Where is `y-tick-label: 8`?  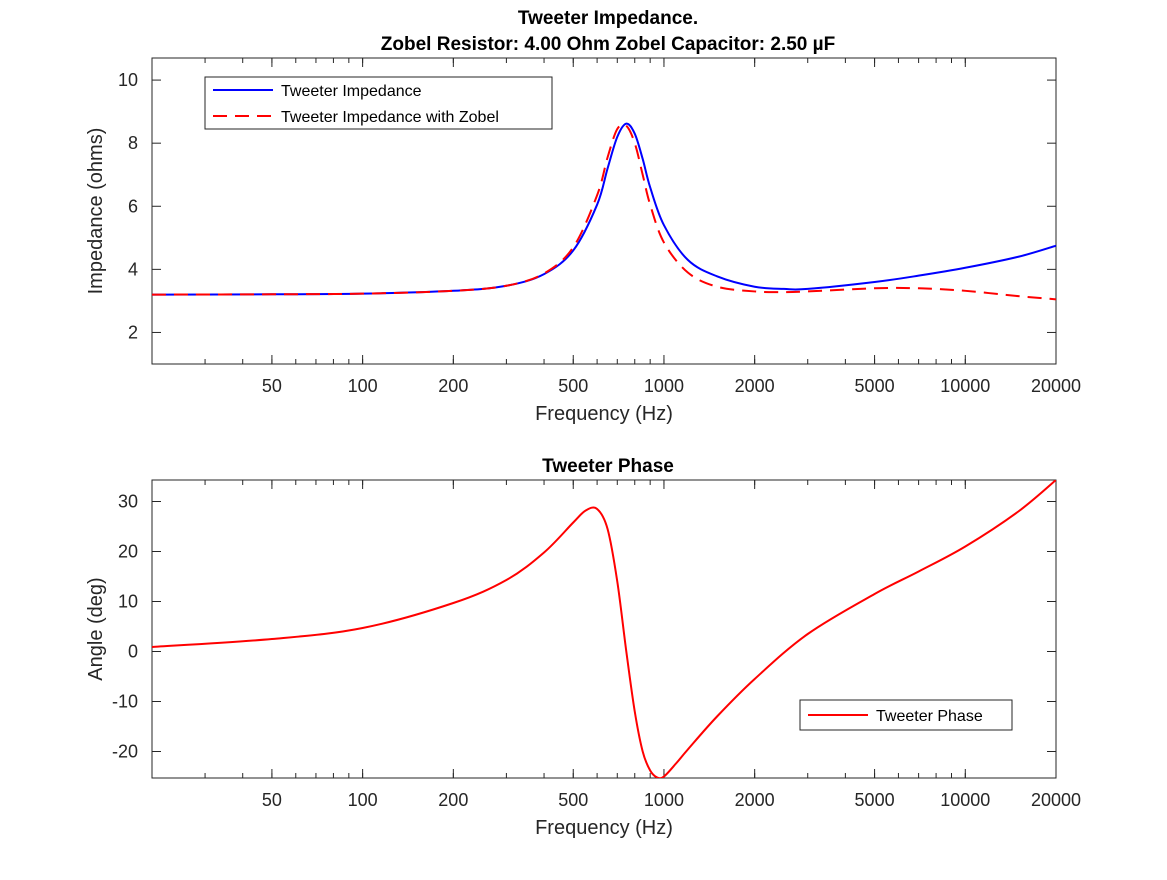
y-tick-label: 8 is located at coordinates (133, 143).